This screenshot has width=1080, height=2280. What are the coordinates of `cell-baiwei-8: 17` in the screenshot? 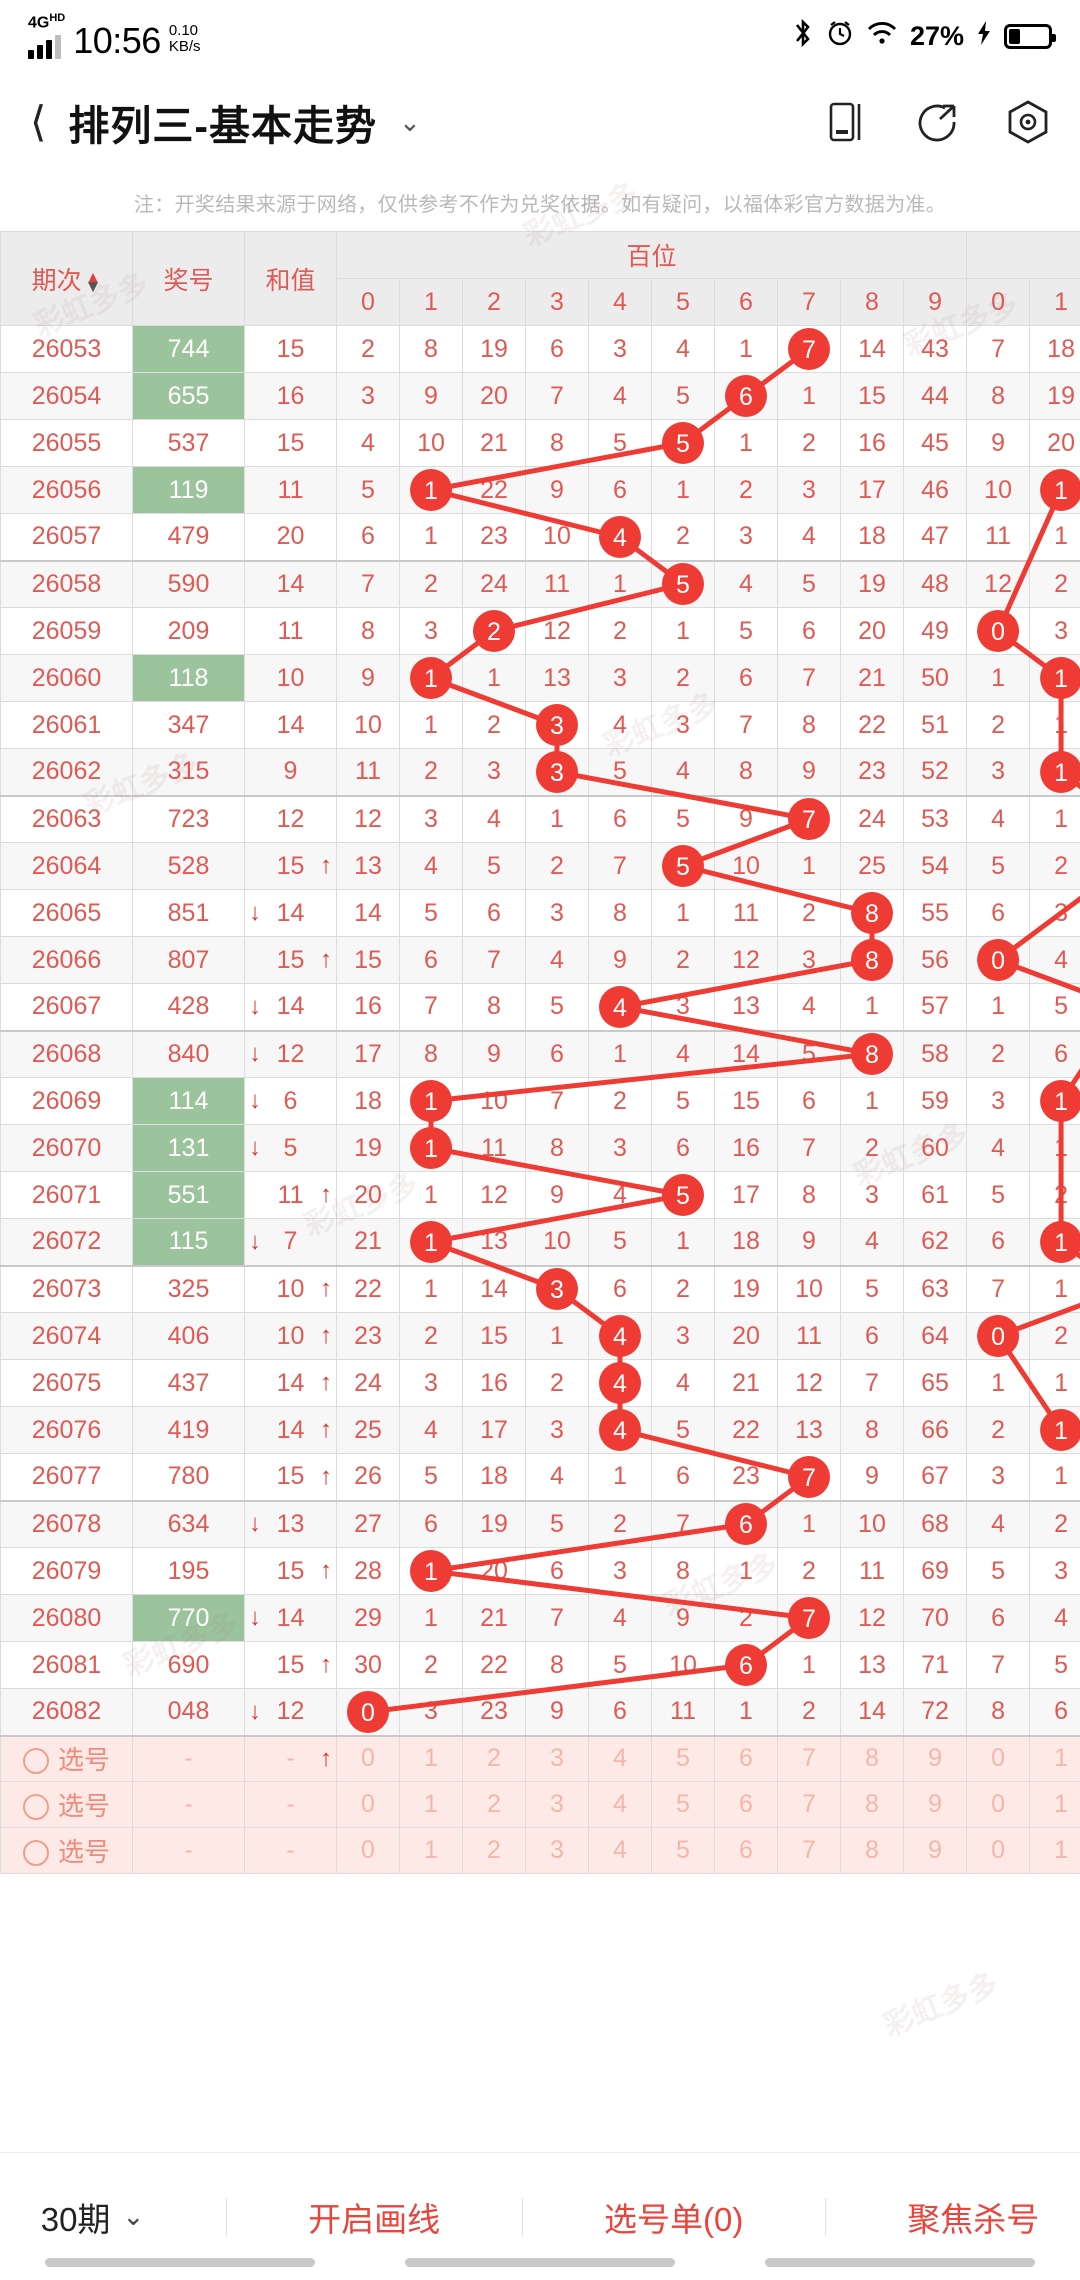 It's located at (872, 490).